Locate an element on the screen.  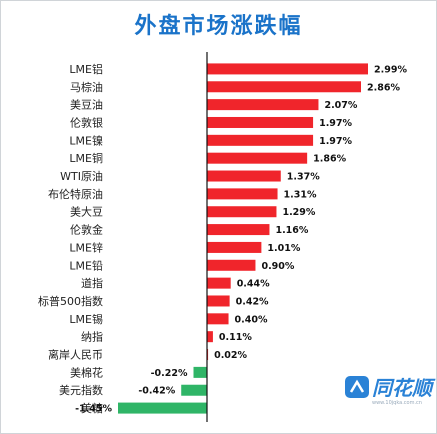
watermark-url: www.10jqka.com.cn is located at coordinates (397, 403).